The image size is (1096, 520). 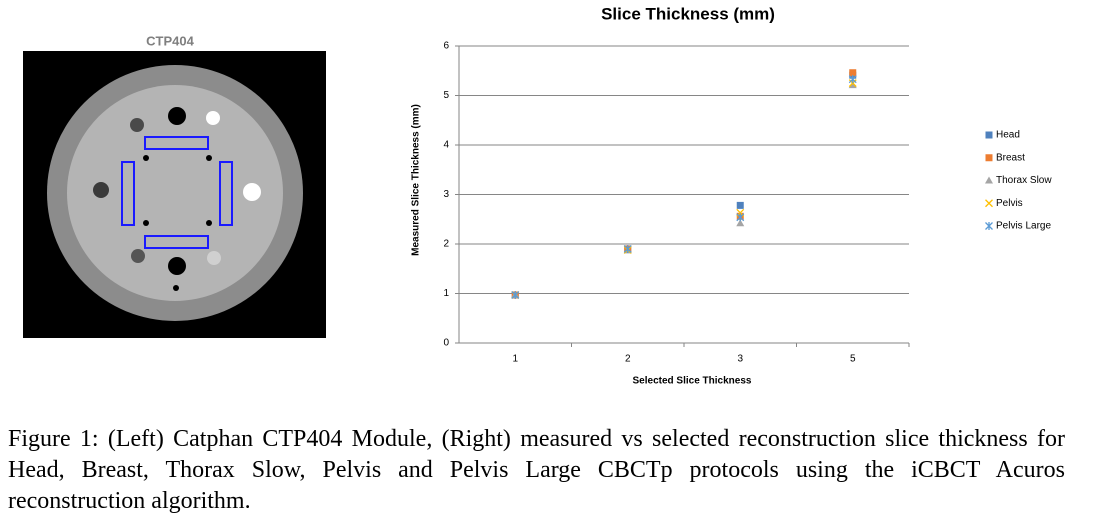 I want to click on y-tick-label: 2, so click(x=446, y=244).